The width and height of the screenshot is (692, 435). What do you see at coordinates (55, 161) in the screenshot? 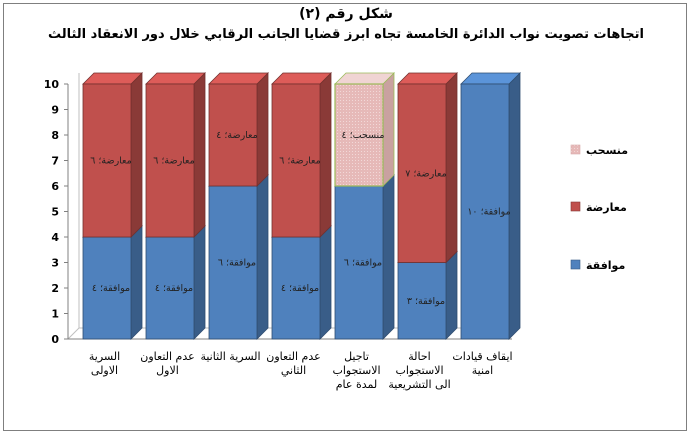
I see `y-tick-label: 7` at bounding box center [55, 161].